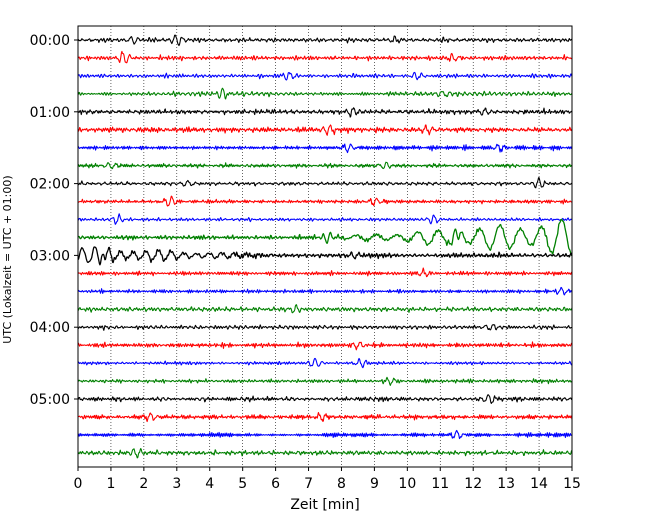  What do you see at coordinates (110, 484) in the screenshot?
I see `x-tick-label: 1` at bounding box center [110, 484].